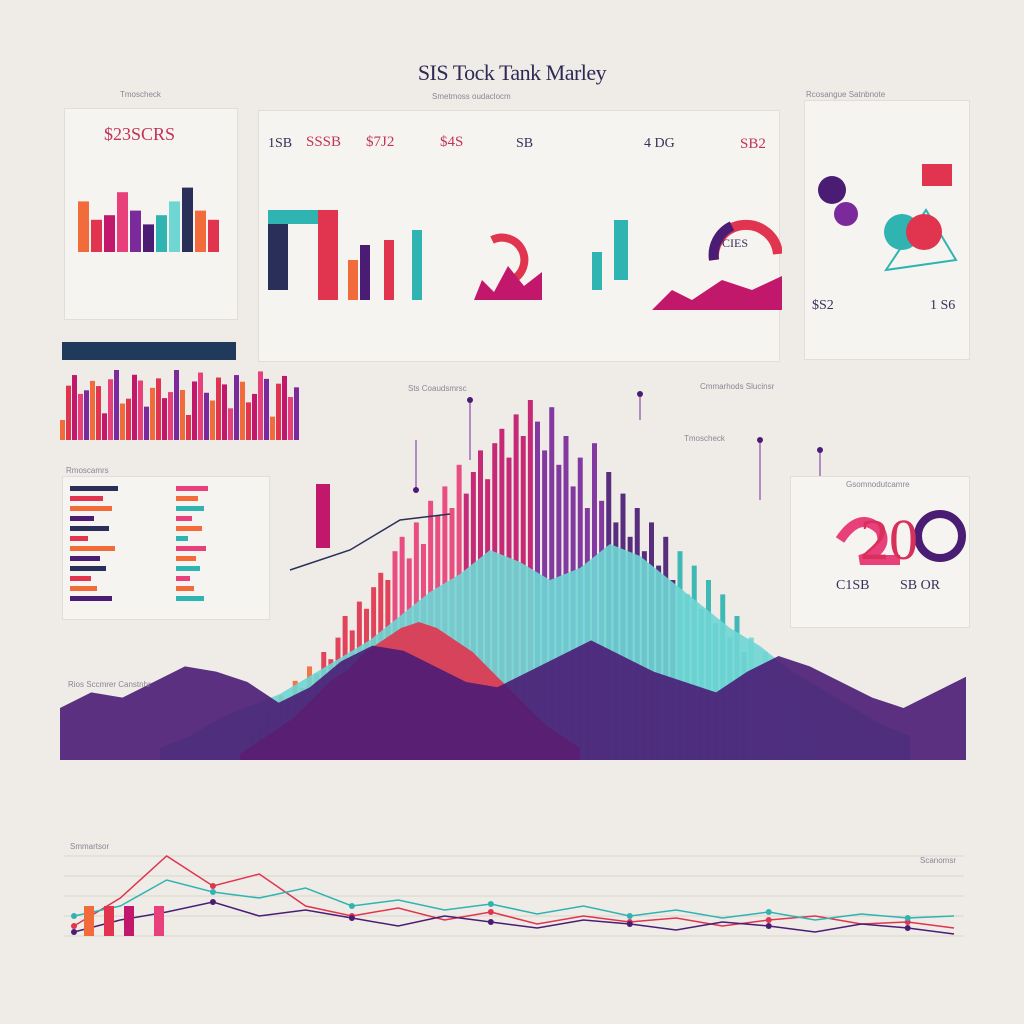  Describe the element at coordinates (151, 214) in the screenshot. I see `top-left-panel` at that location.